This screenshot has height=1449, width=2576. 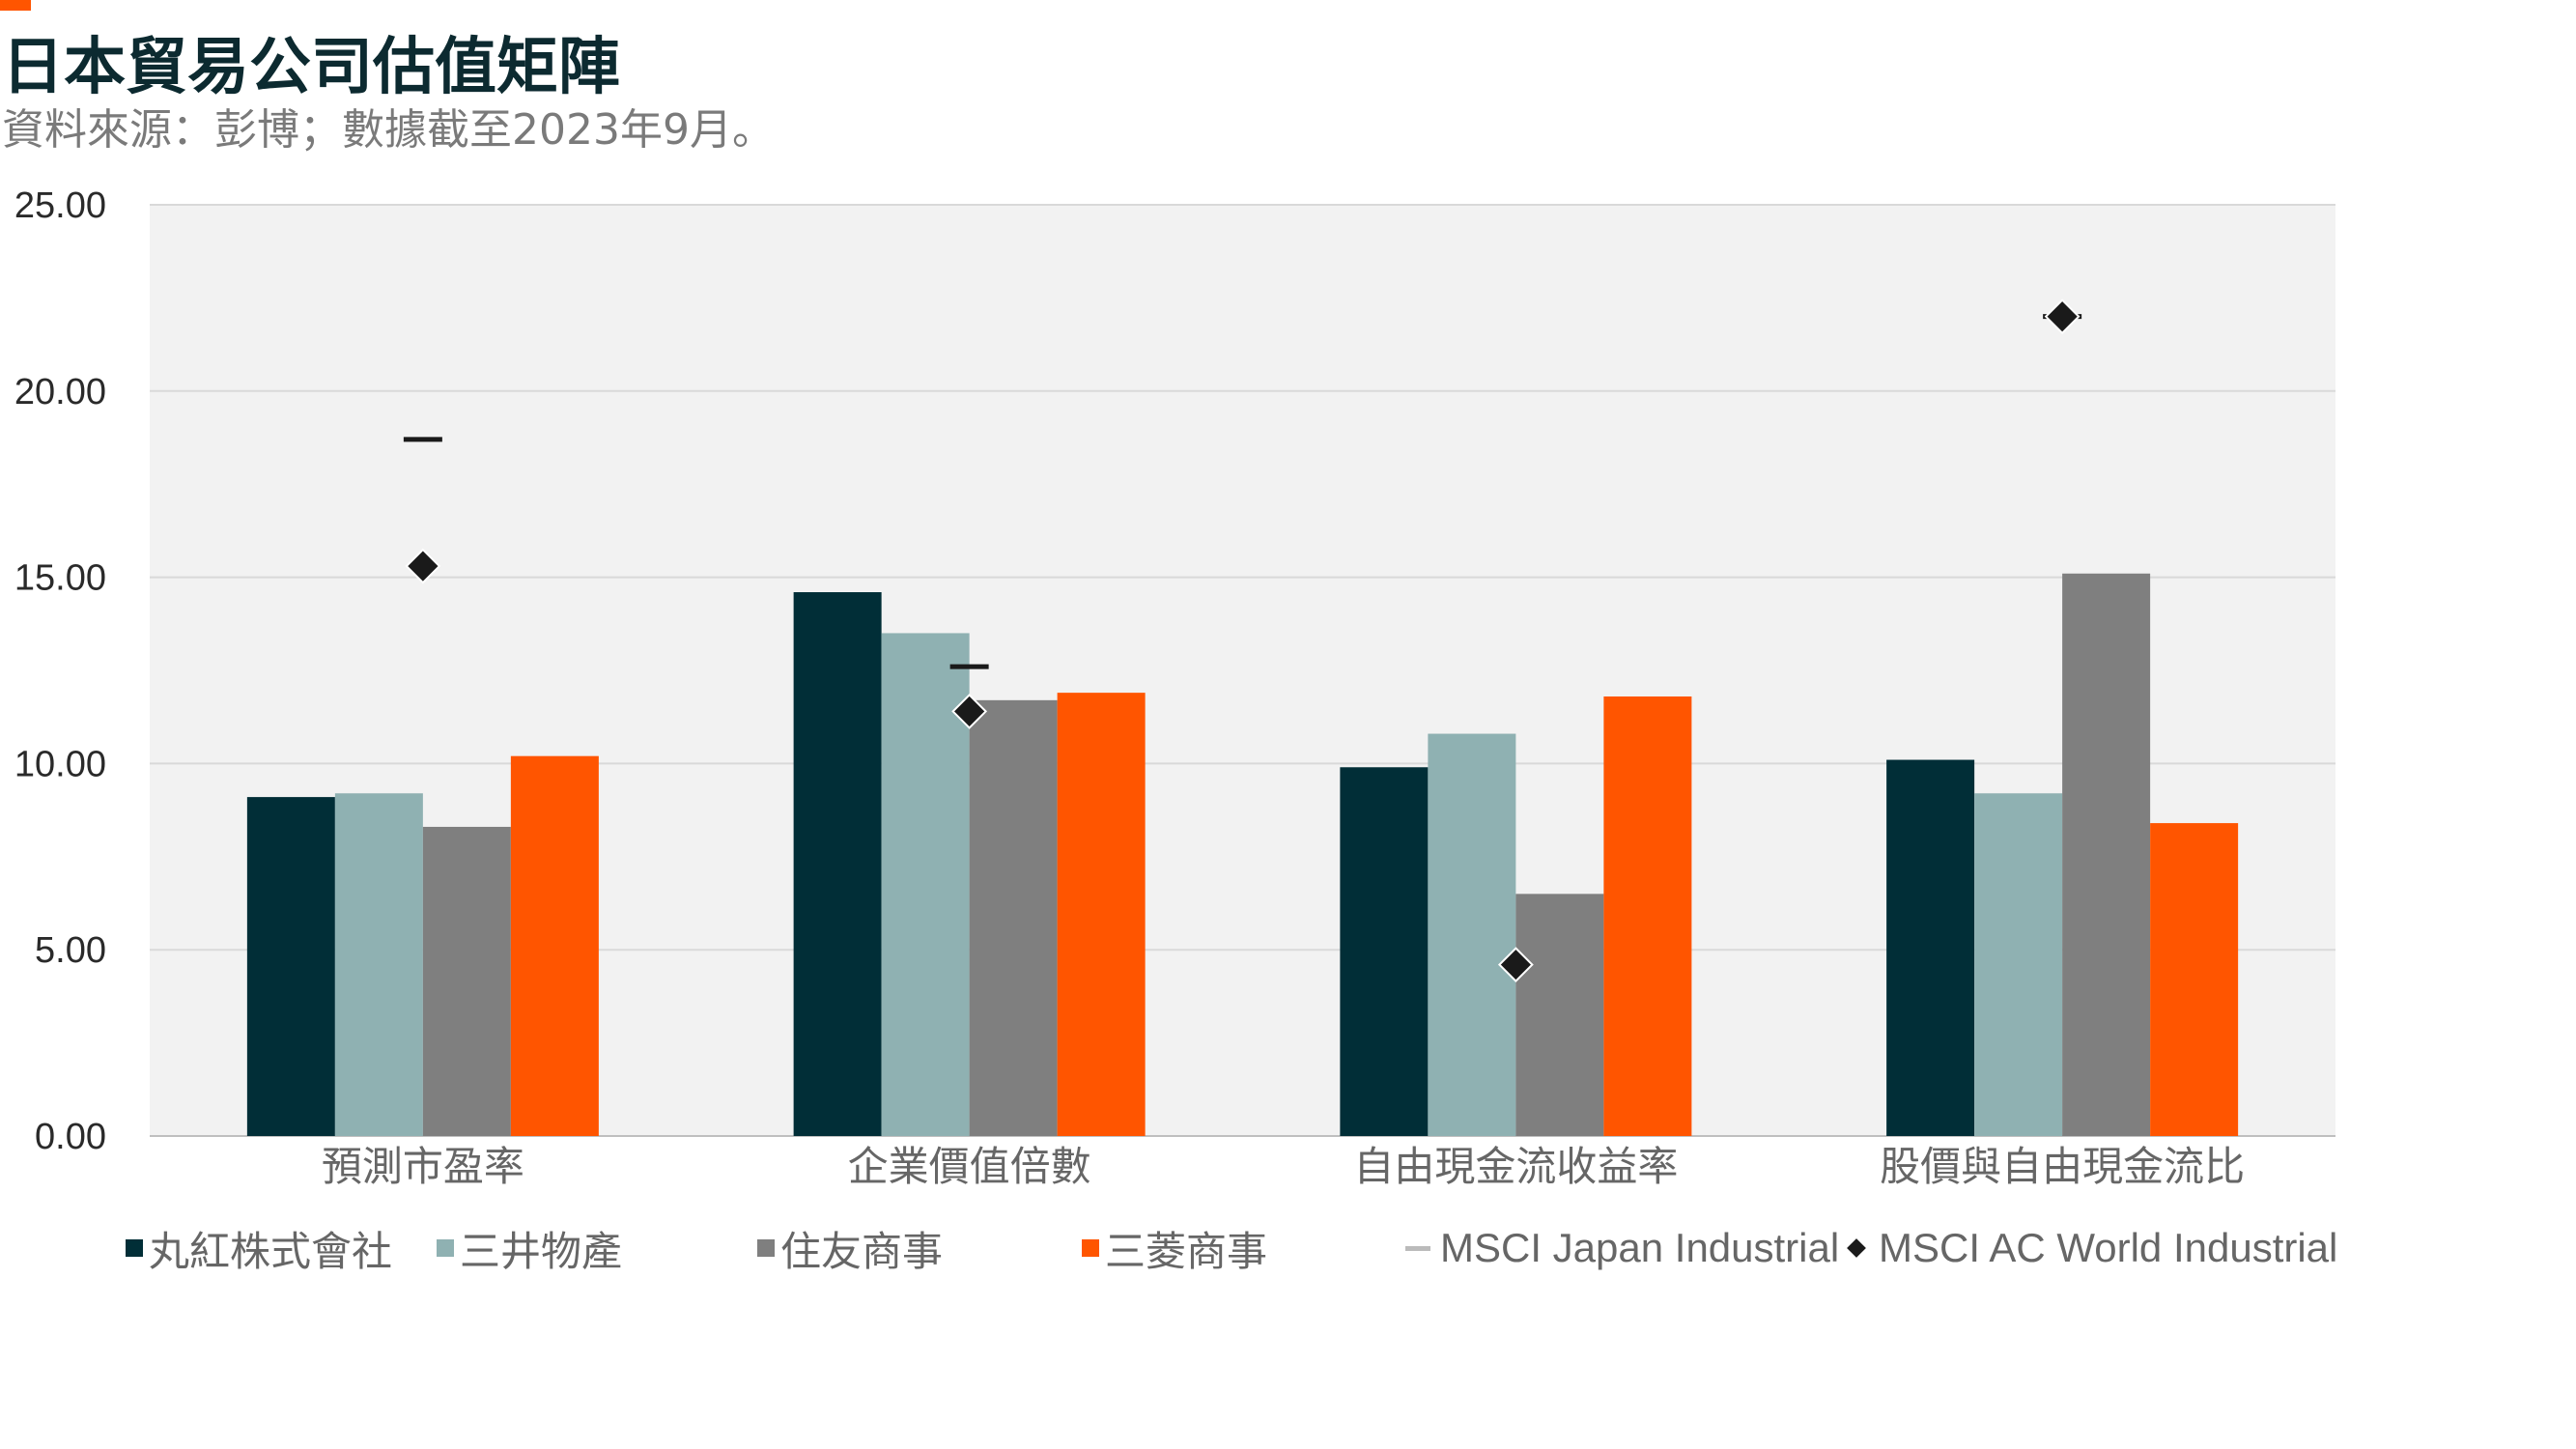 I want to click on legend-label: 三菱商事, so click(x=1186, y=1251).